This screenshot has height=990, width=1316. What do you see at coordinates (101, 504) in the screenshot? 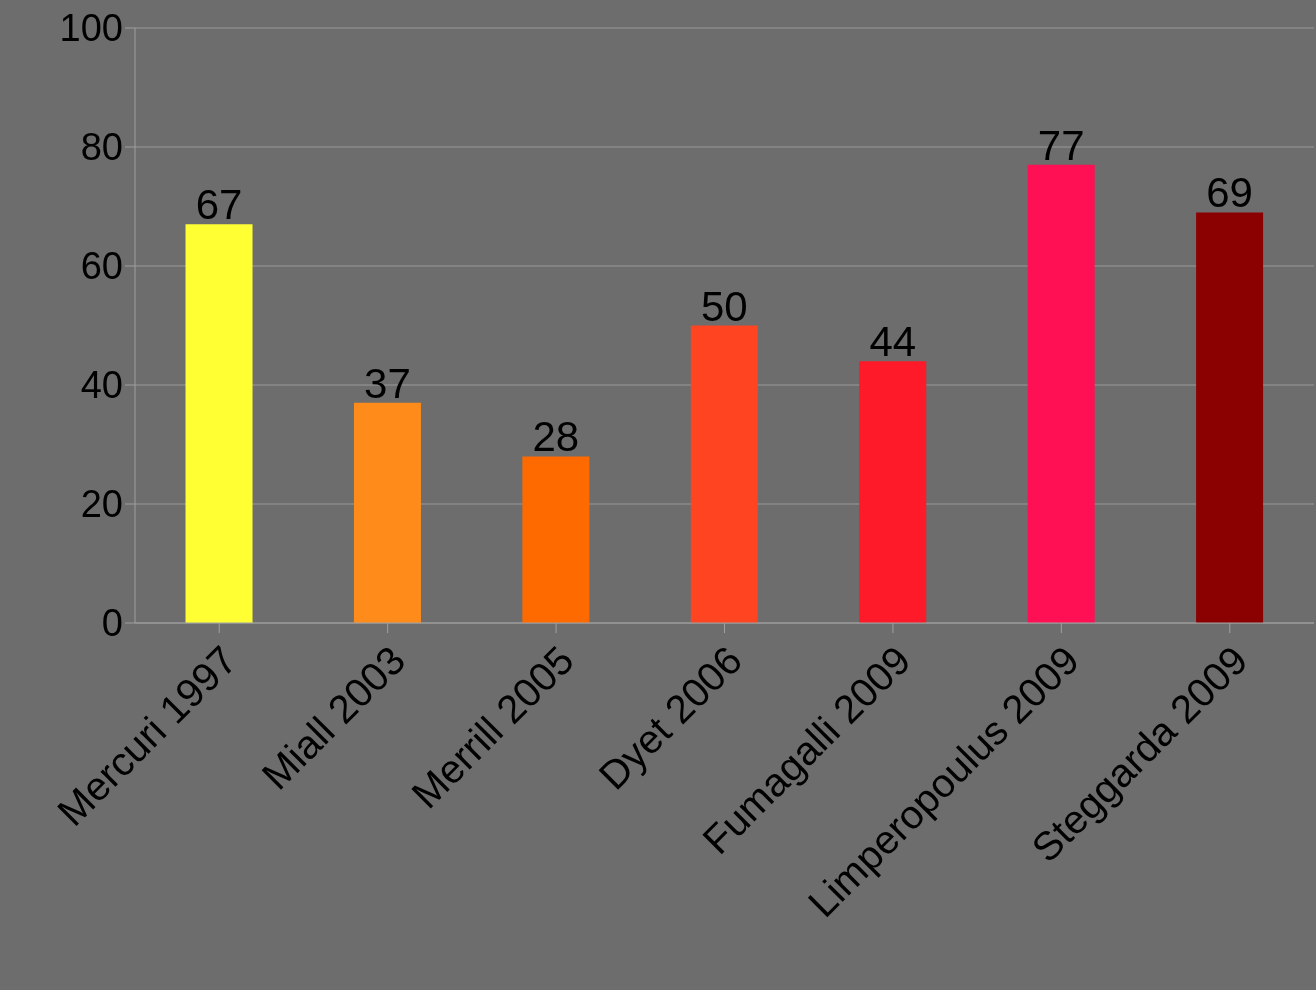
I see `y-tick-label: 20` at bounding box center [101, 504].